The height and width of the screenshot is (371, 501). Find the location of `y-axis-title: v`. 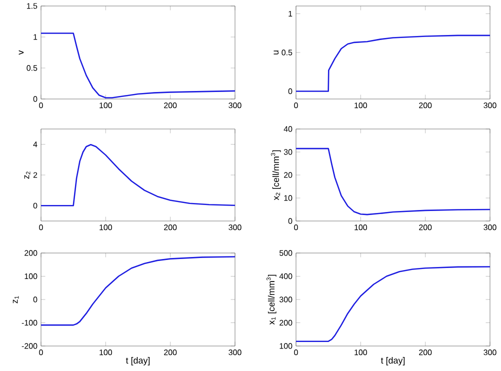

y-axis-title: v is located at coordinates (21, 52).